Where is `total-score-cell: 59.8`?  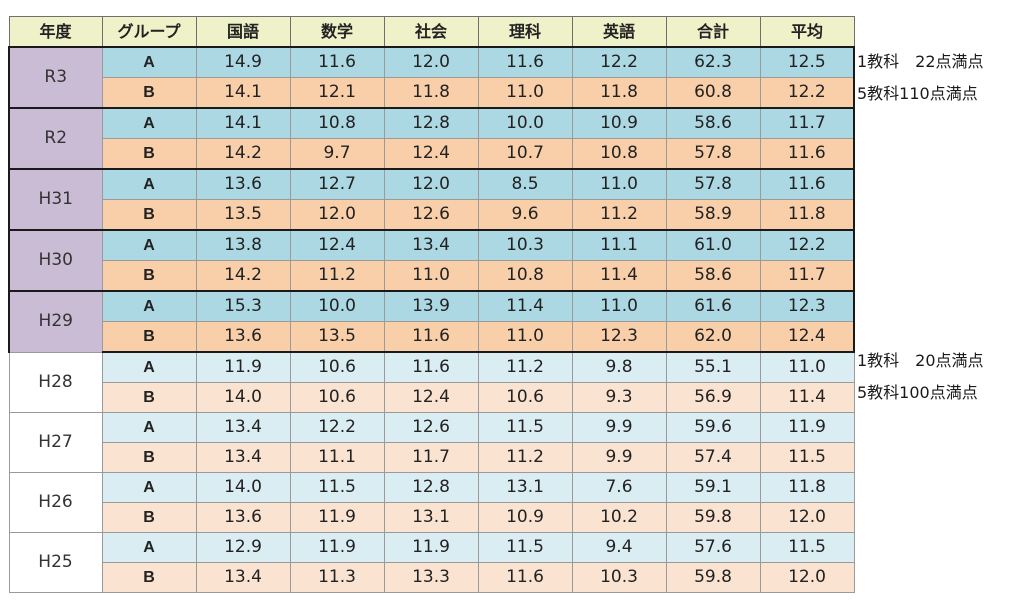 total-score-cell: 59.8 is located at coordinates (713, 517).